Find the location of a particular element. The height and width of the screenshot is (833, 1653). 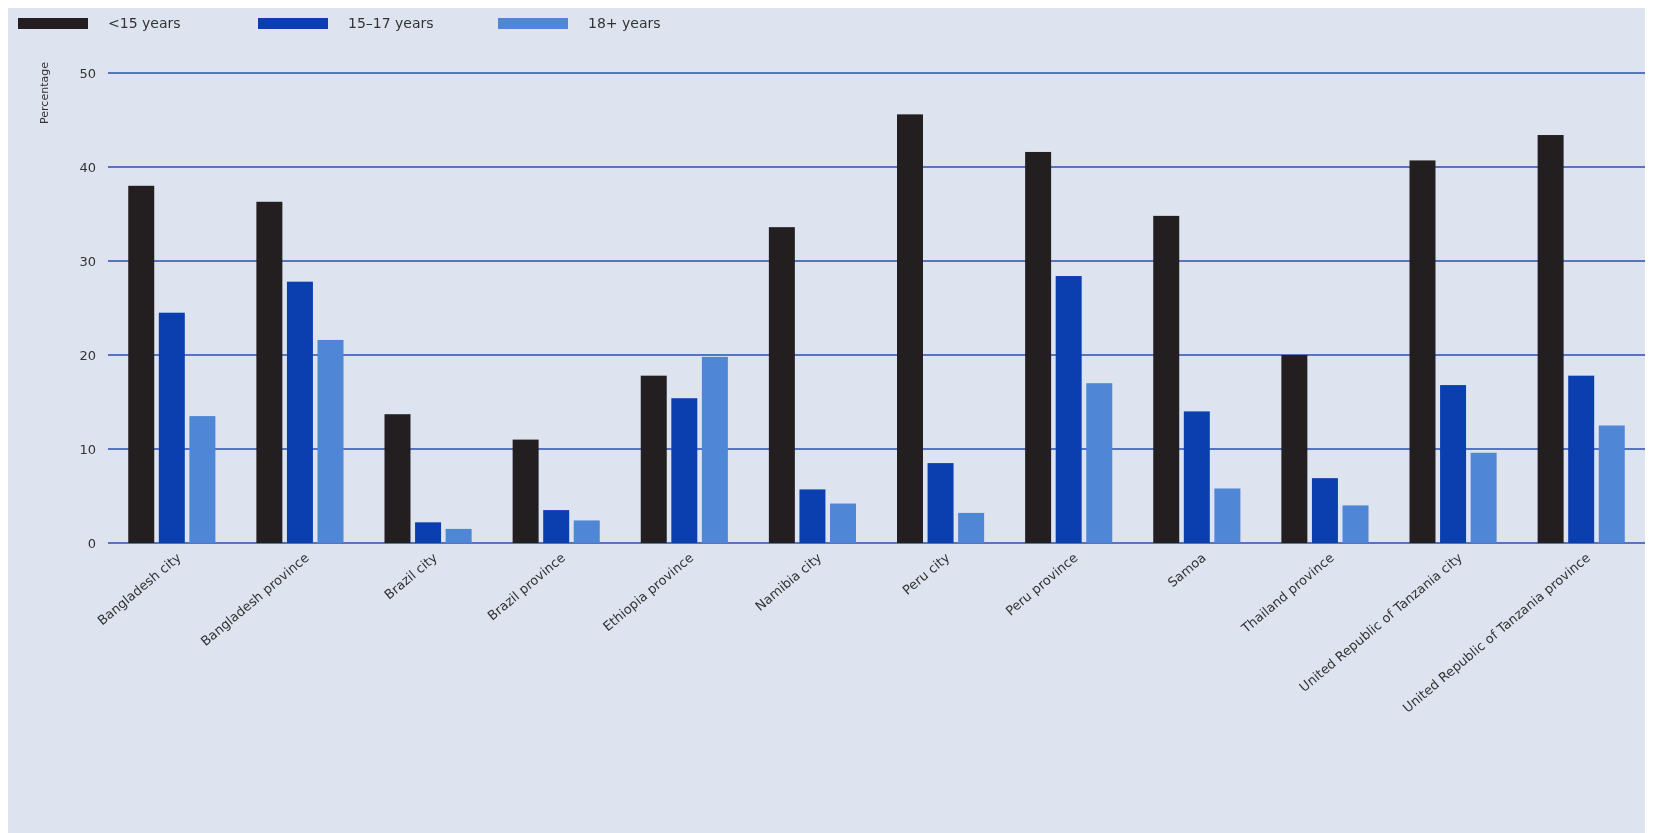

legend-label: <15 years is located at coordinates (144, 23).